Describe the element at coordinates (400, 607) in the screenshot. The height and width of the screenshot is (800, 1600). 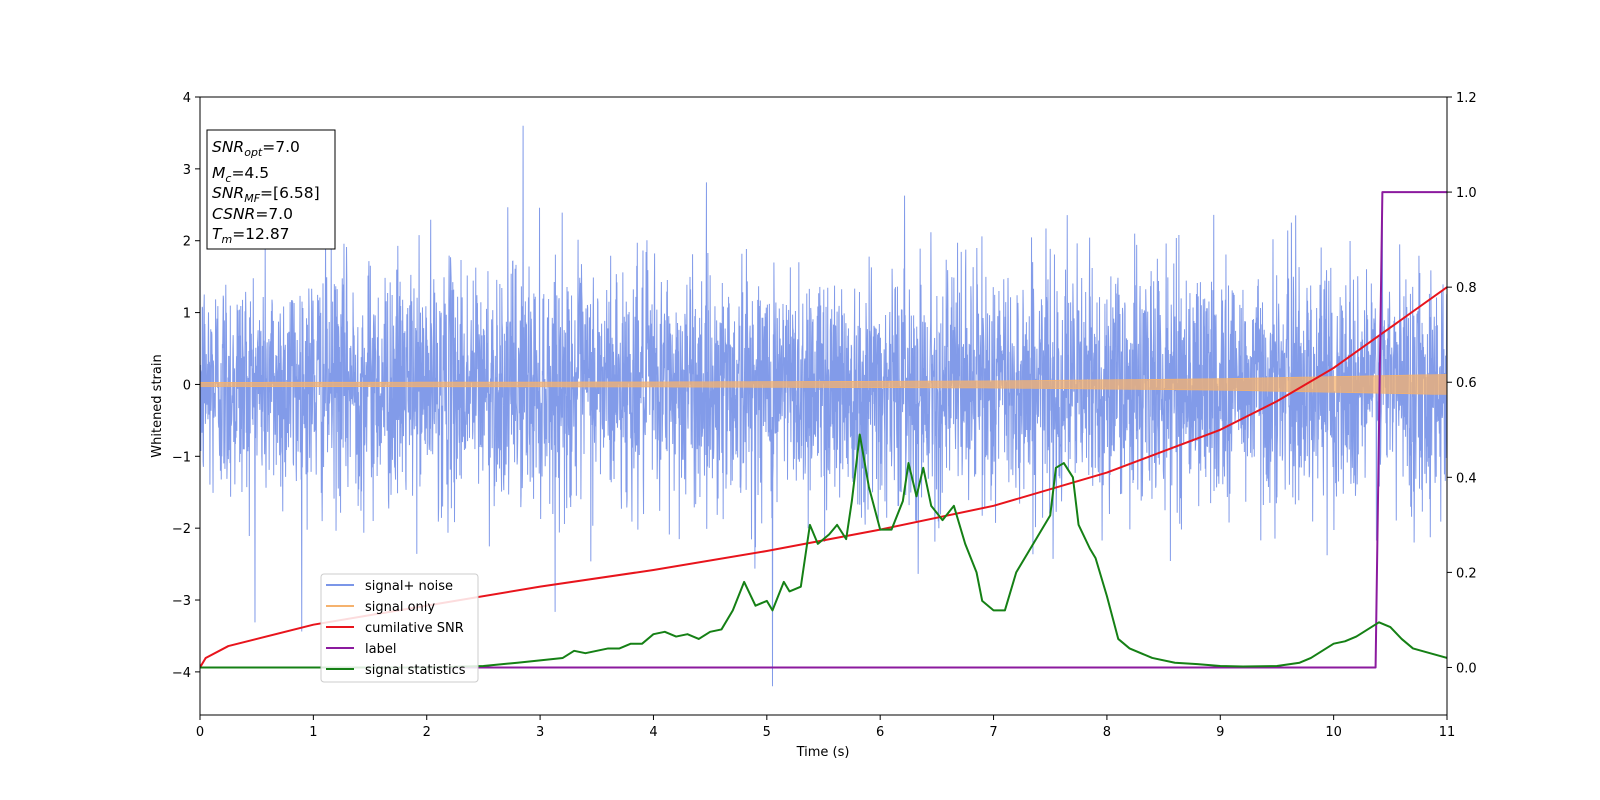
I see `legend-label-signal-only: signal only` at that location.